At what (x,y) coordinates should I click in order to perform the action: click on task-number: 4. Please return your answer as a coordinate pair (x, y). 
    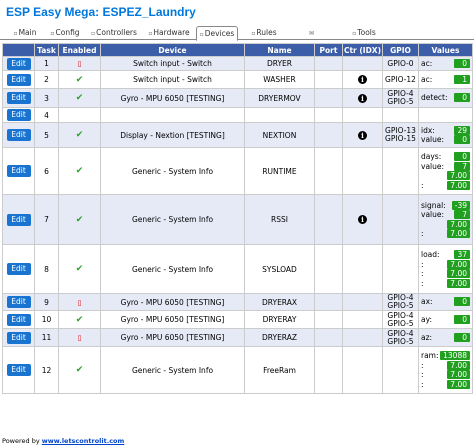
    Looking at the image, I should click on (46, 115).